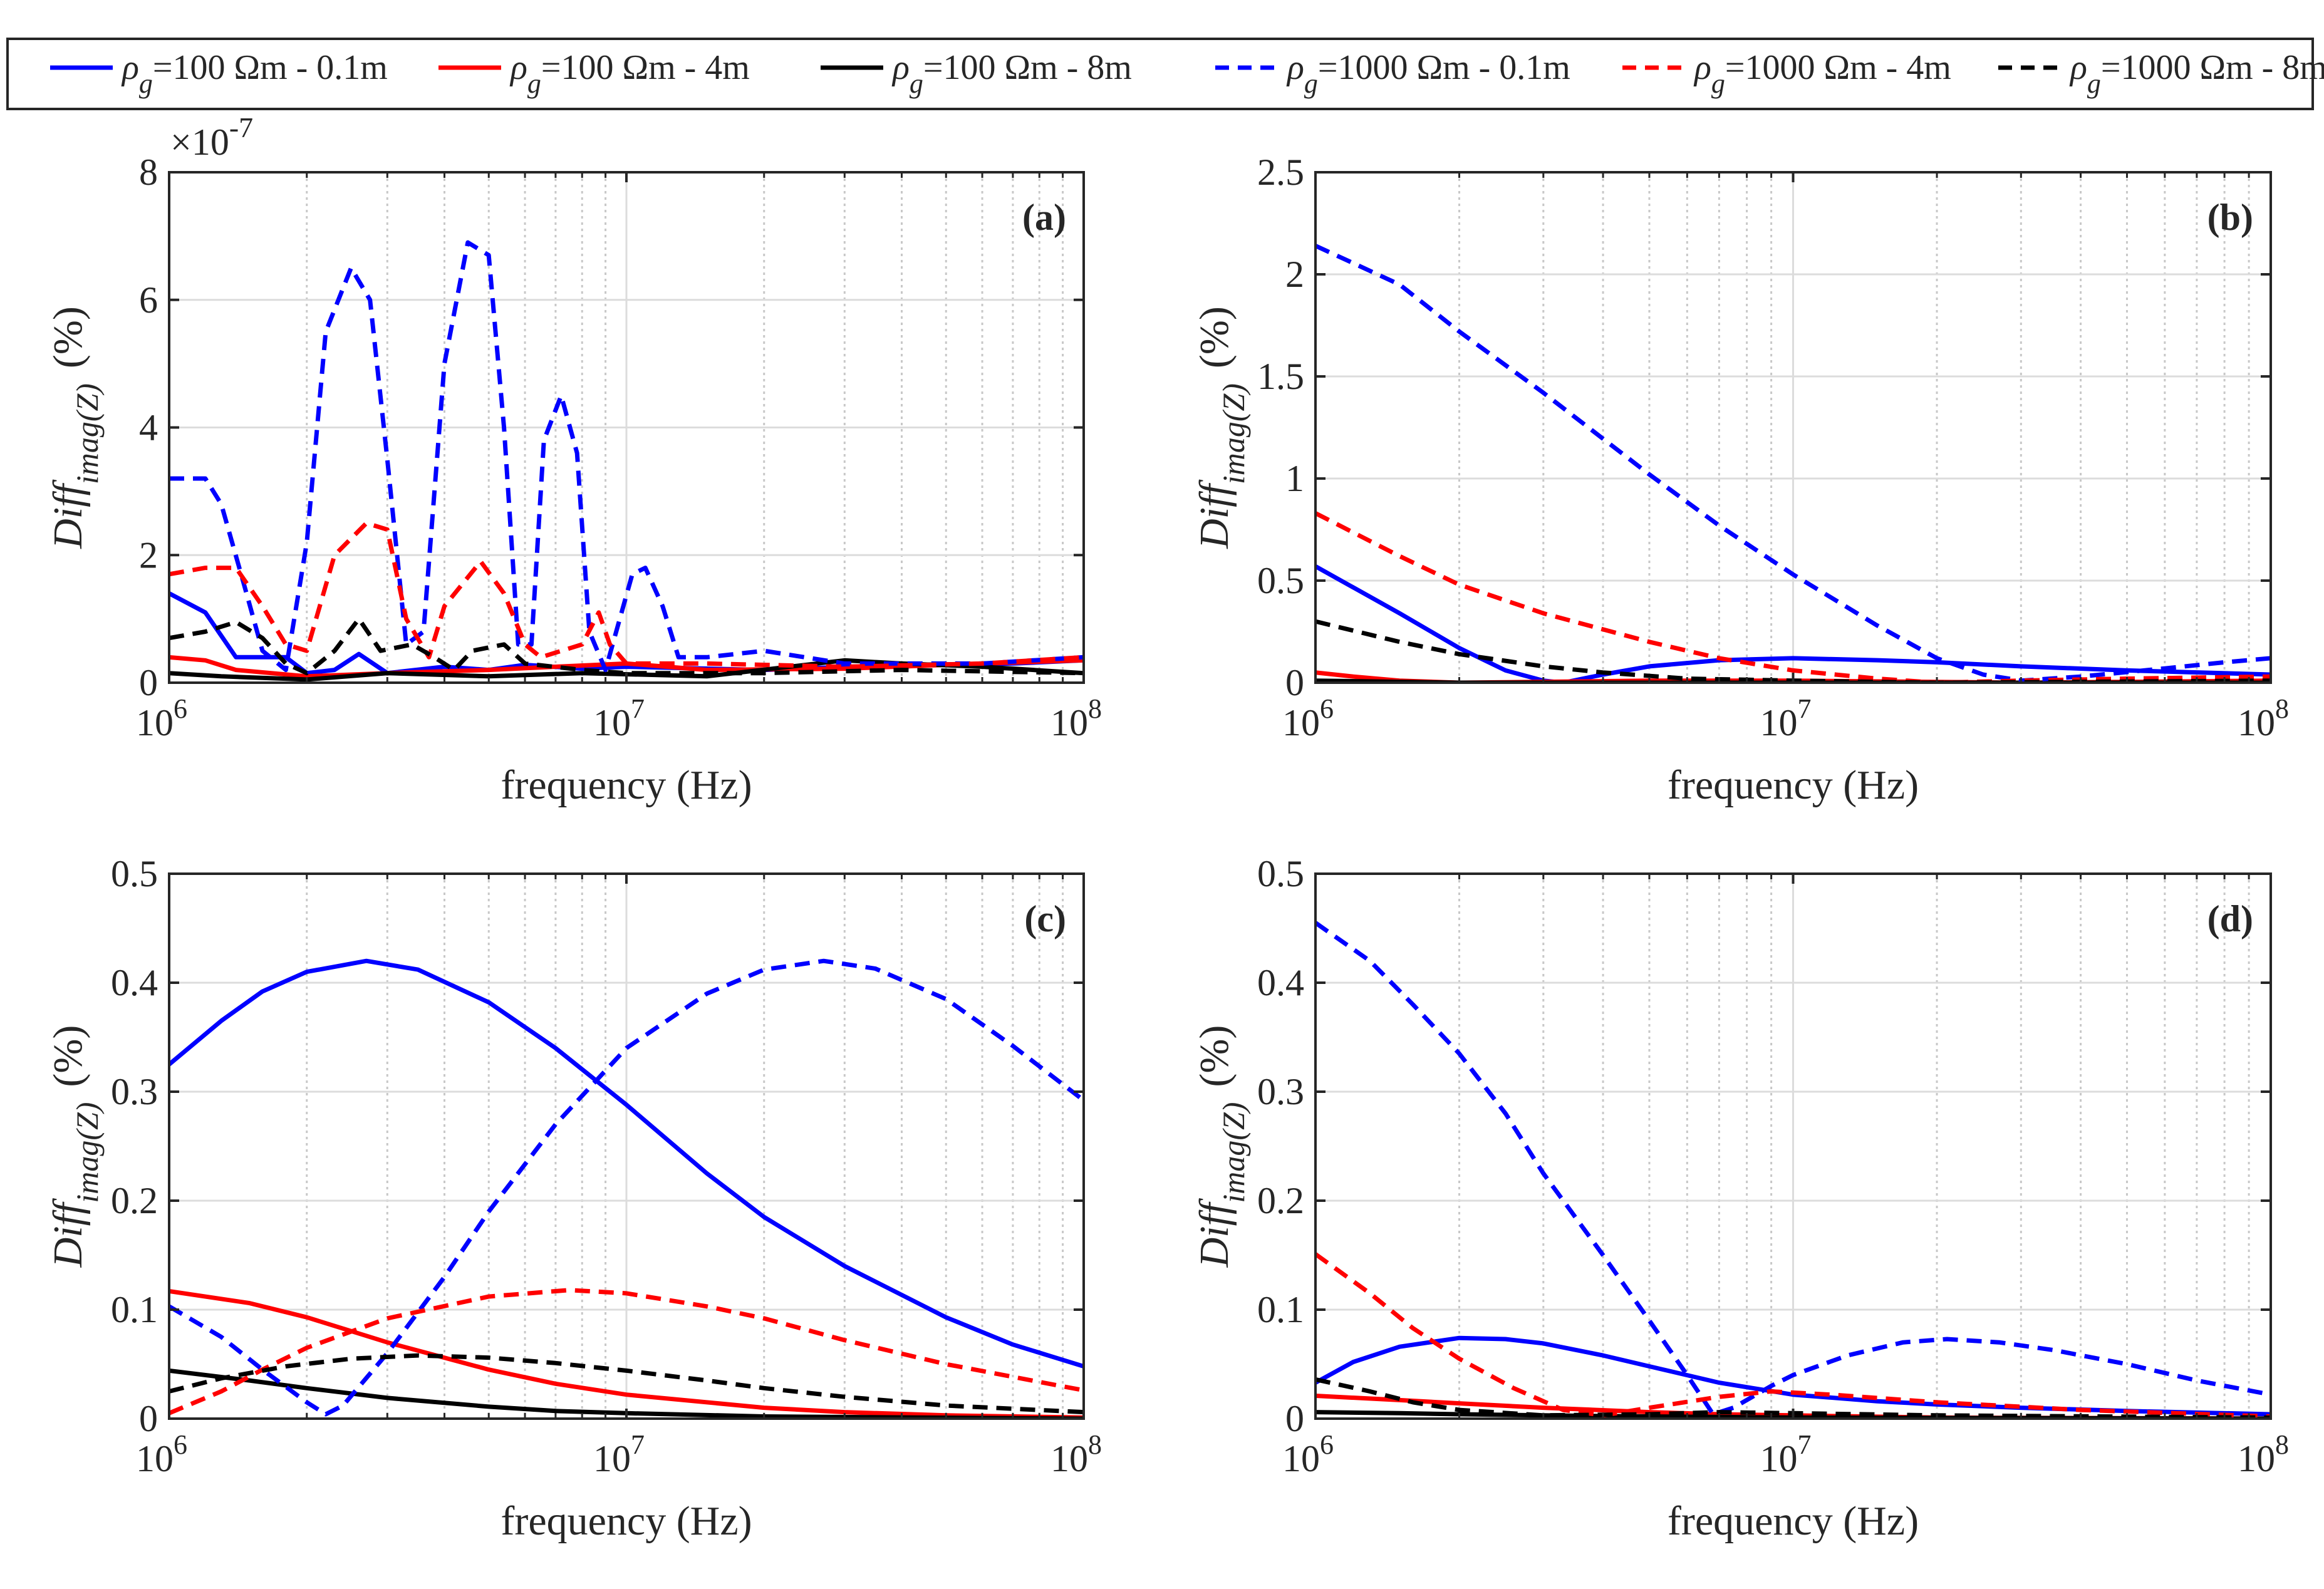 The width and height of the screenshot is (2324, 1589). Describe the element at coordinates (199, 142) in the screenshot. I see `y-scale-base: ×10` at that location.